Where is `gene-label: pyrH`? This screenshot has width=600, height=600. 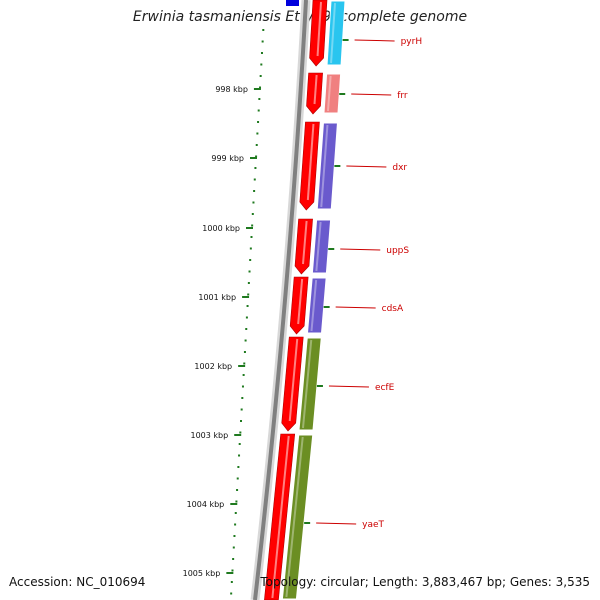 gene-label: pyrH is located at coordinates (412, 42).